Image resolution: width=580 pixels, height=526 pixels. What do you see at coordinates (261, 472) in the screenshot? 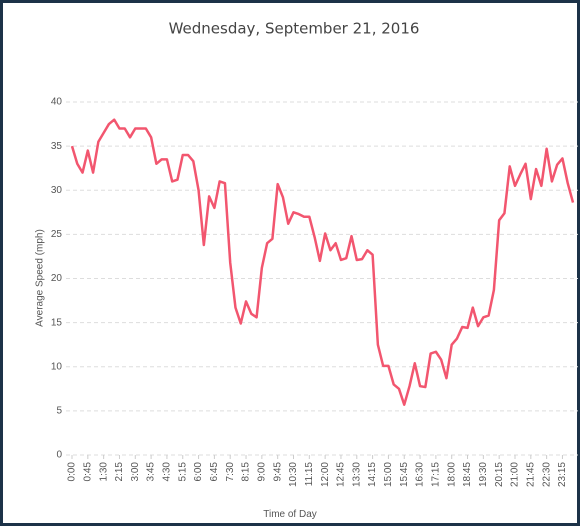
I see `x-tick-label: 9:00` at bounding box center [261, 472].